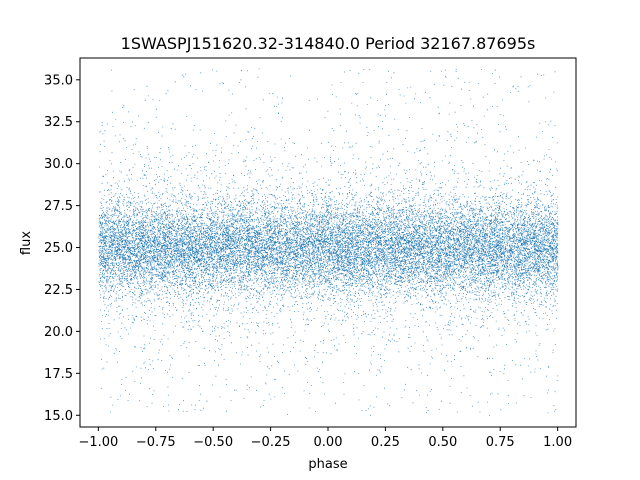 This screenshot has width=640, height=480. Describe the element at coordinates (98, 442) in the screenshot. I see `x-tick-label: −1.00` at that location.